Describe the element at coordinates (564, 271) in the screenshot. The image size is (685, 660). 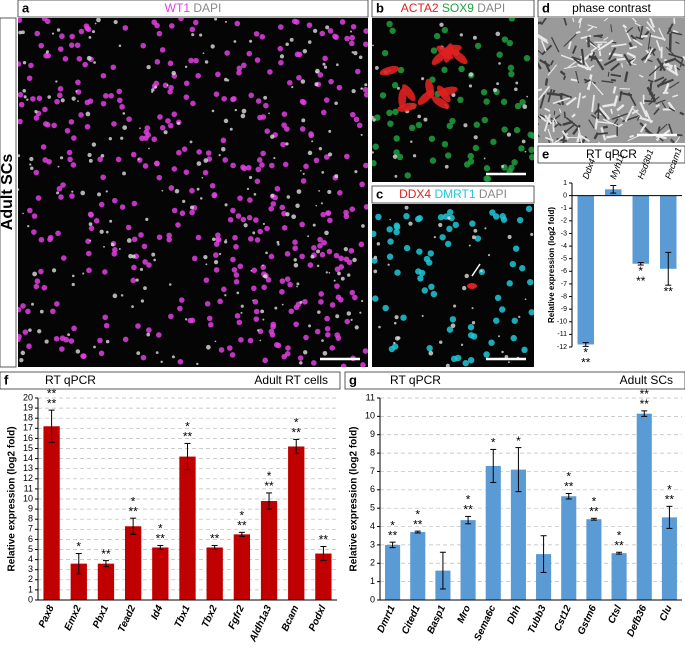
I see `y-tick-label: -6` at that location.